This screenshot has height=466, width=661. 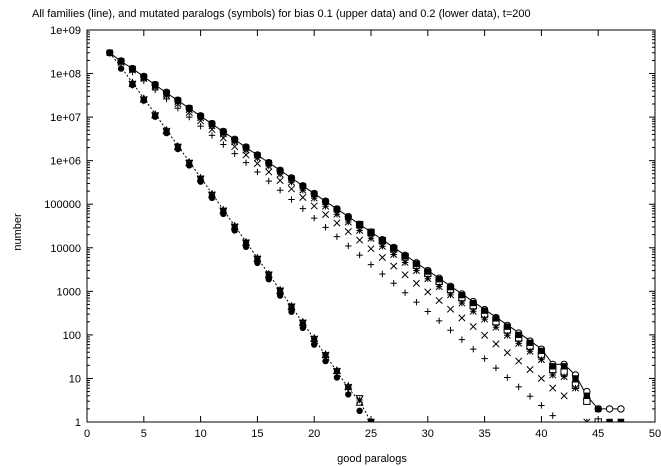 What do you see at coordinates (69, 292) in the screenshot?
I see `y-tick-label: 1000` at bounding box center [69, 292].